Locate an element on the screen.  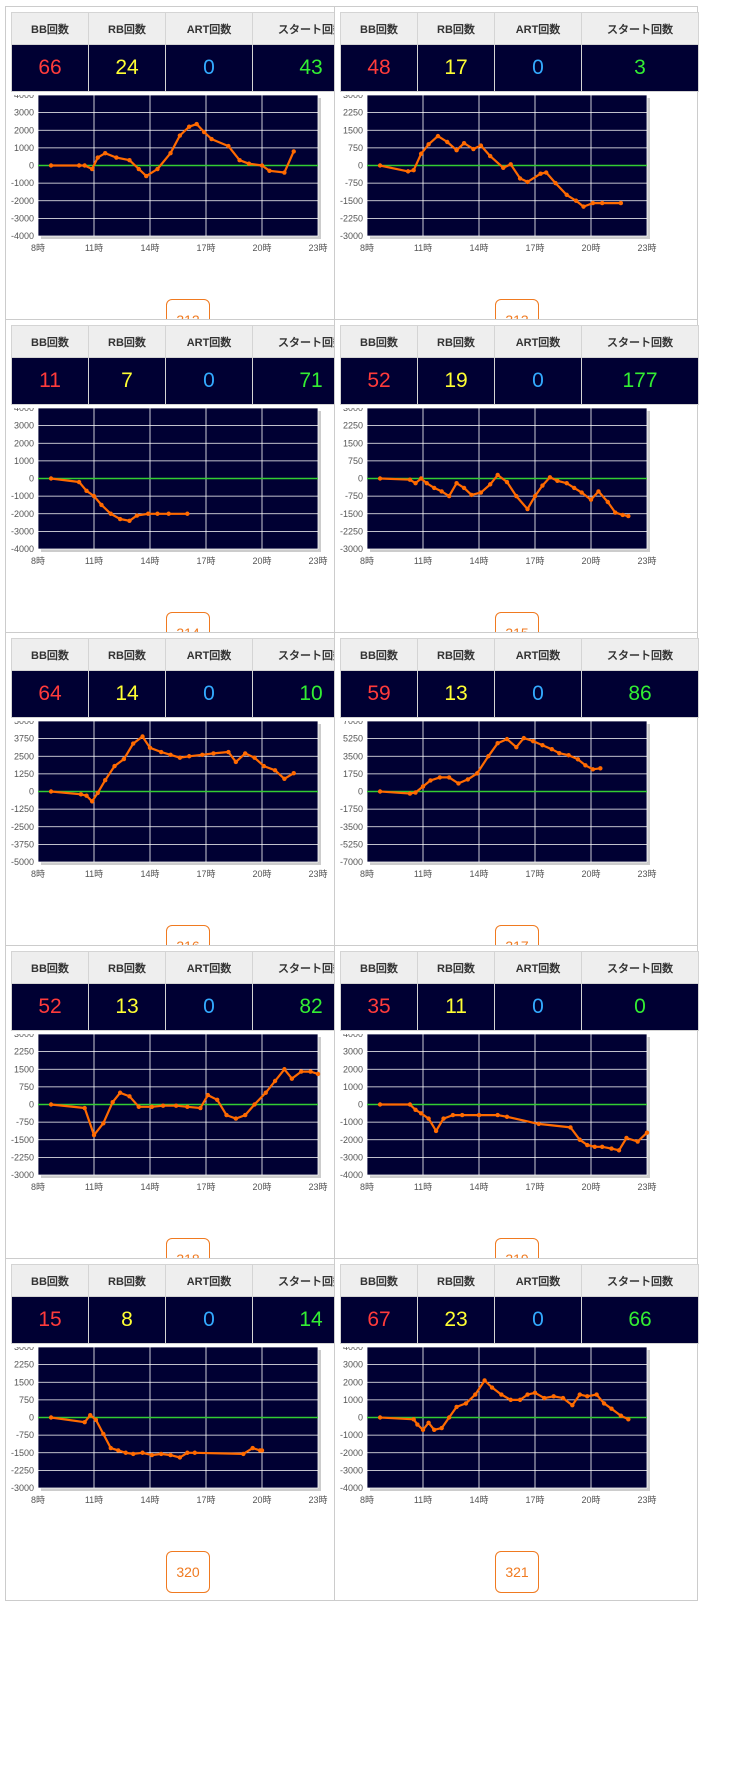
stats-table: BB回数 RB回数 ART回数 スタート回数 11 7 0 71 is located at coordinates (190, 365).